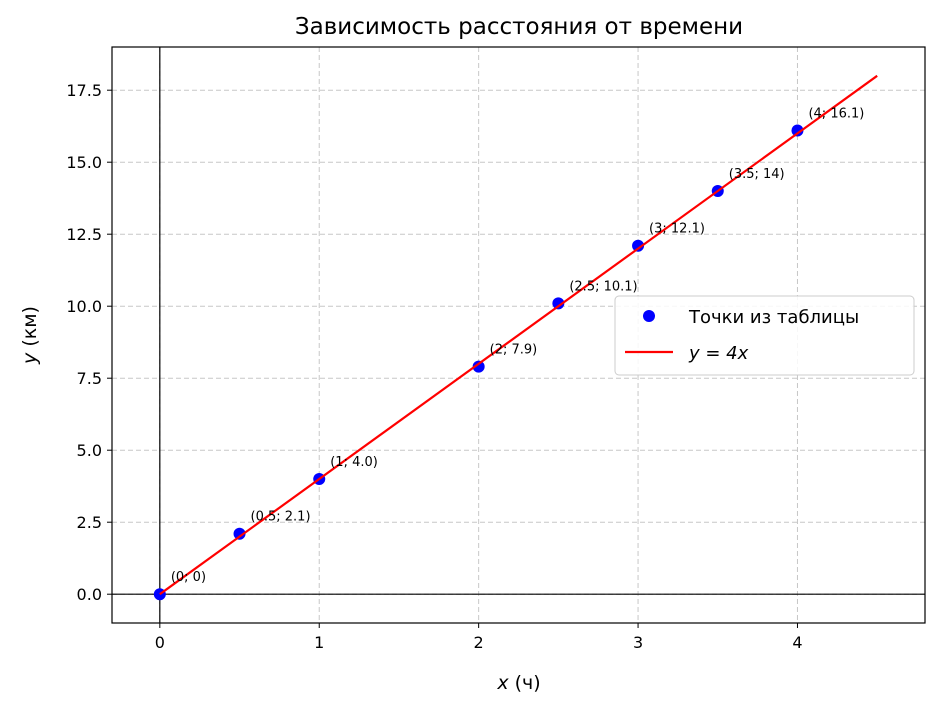  What do you see at coordinates (479, 642) in the screenshot?
I see `x-tick-label: 2` at bounding box center [479, 642].